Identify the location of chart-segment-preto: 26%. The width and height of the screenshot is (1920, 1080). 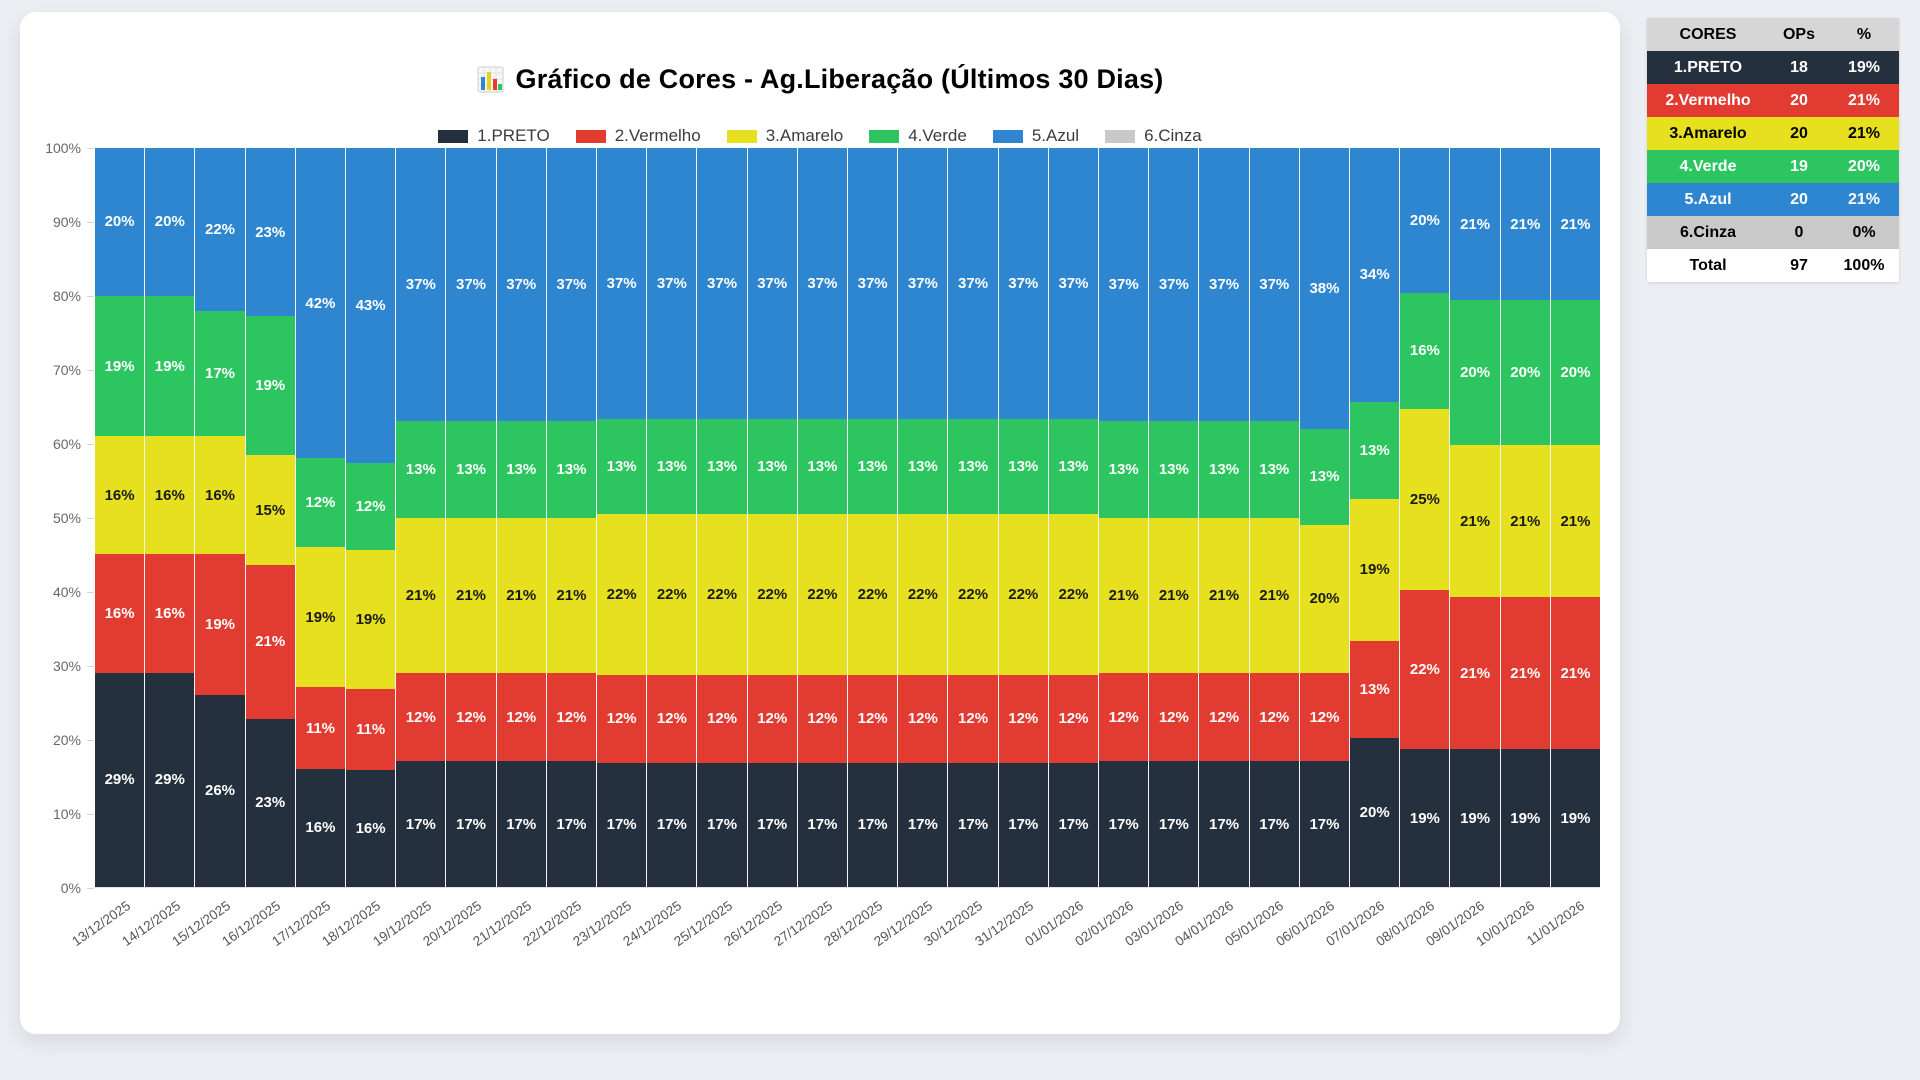
(220, 790).